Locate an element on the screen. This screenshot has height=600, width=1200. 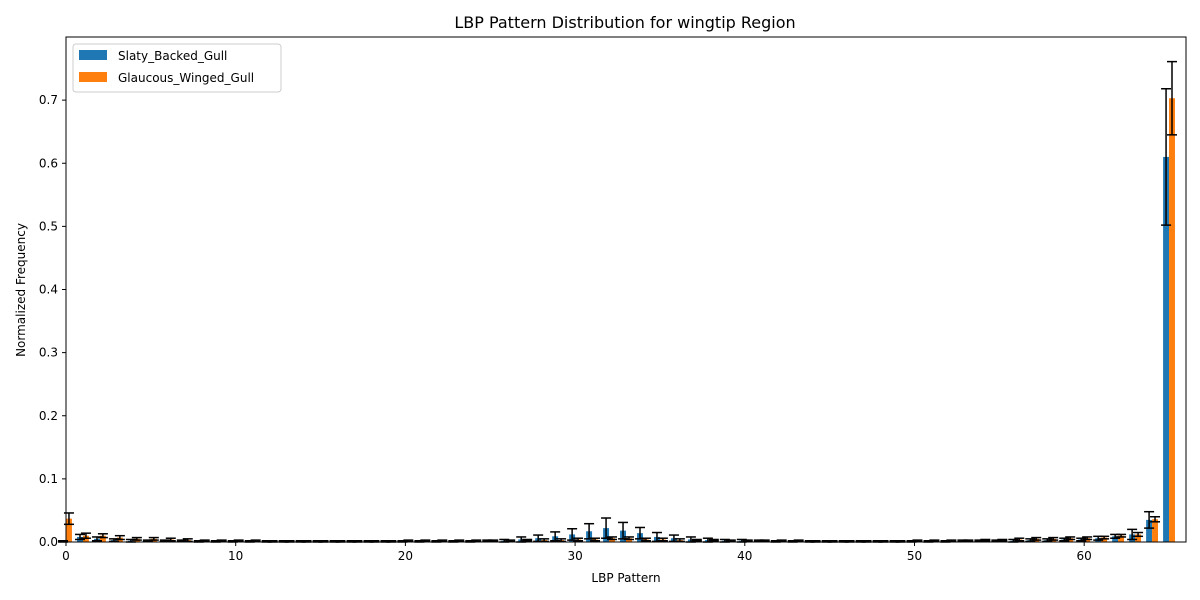
x-axis: 0 10 20 30 40 50 60 is located at coordinates (577, 552).